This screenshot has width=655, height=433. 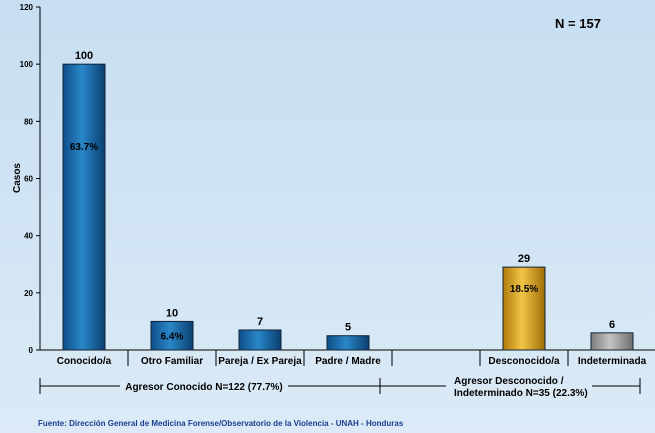 I want to click on bar-value-label: 29, so click(x=524, y=259).